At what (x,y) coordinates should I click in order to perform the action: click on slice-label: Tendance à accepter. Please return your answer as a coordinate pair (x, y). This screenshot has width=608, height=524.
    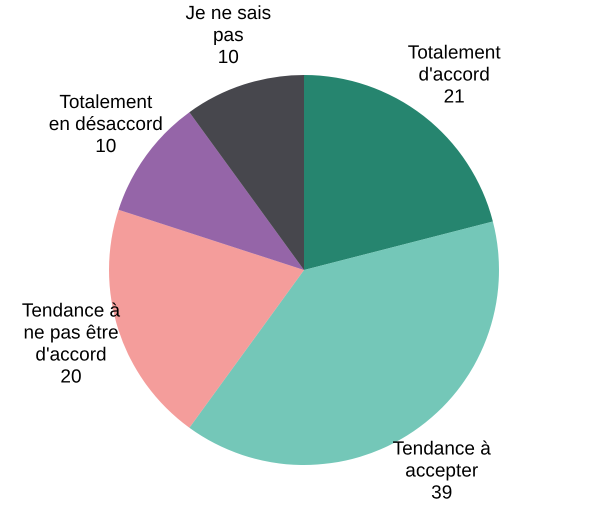
    Looking at the image, I should click on (442, 460).